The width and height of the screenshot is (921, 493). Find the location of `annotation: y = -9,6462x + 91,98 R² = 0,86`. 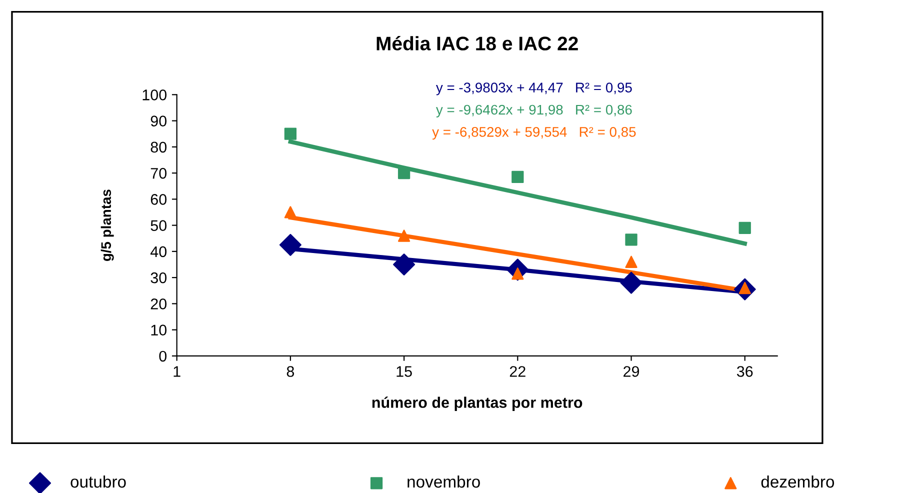

annotation: y = -9,6462x + 91,98 R² = 0,86 is located at coordinates (534, 111).